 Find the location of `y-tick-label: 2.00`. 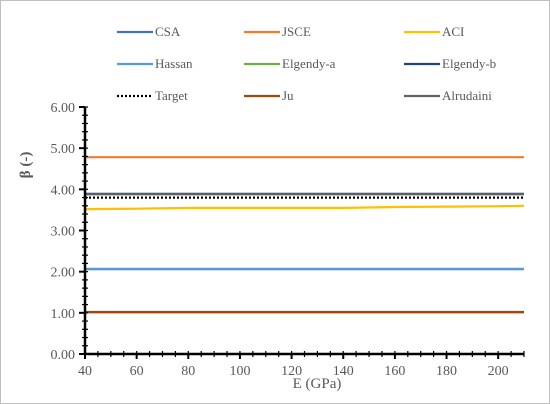

y-tick-label: 2.00 is located at coordinates (63, 273).